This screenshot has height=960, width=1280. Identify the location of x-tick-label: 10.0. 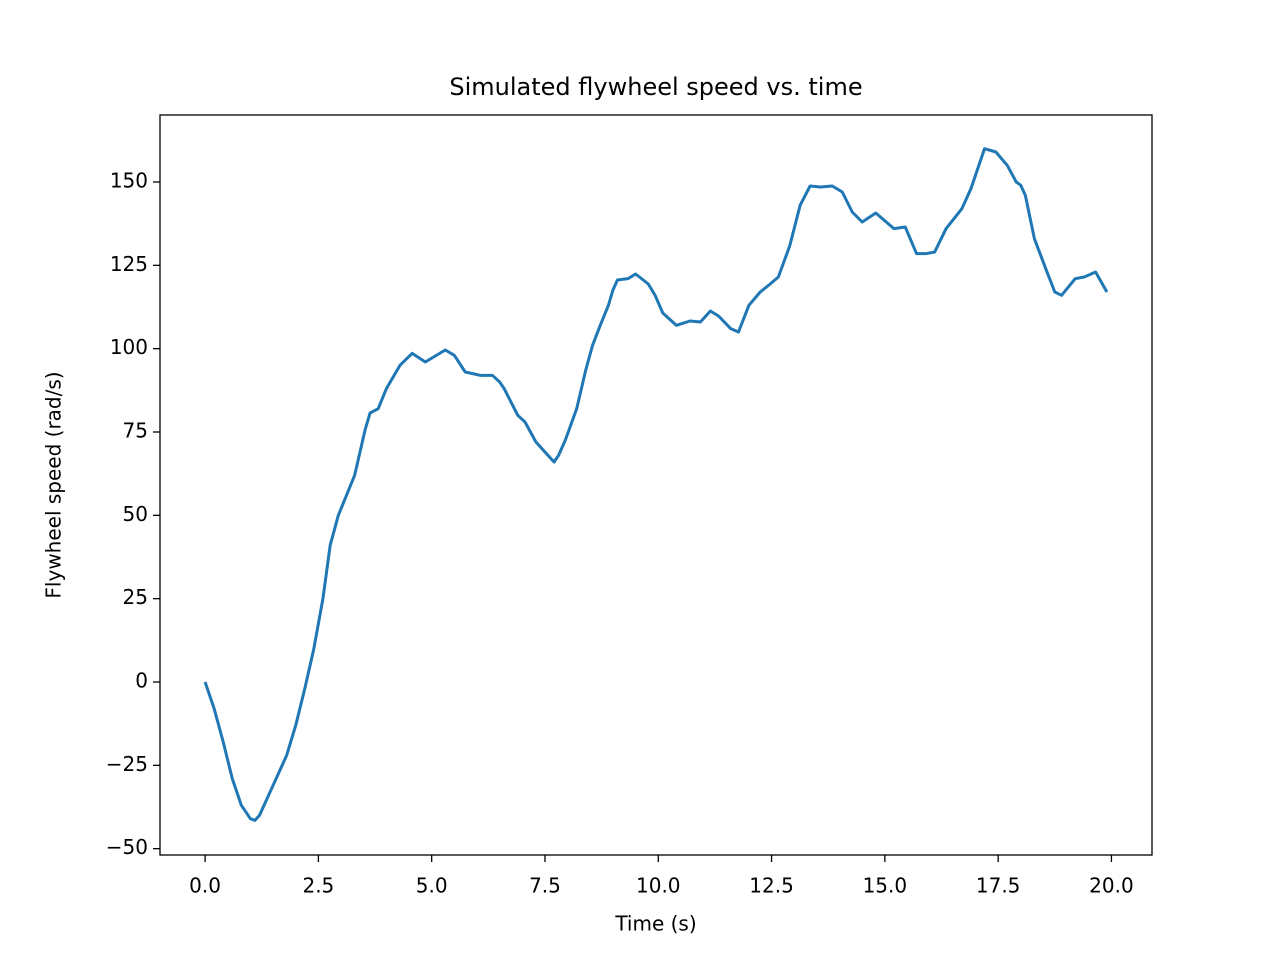
(658, 886).